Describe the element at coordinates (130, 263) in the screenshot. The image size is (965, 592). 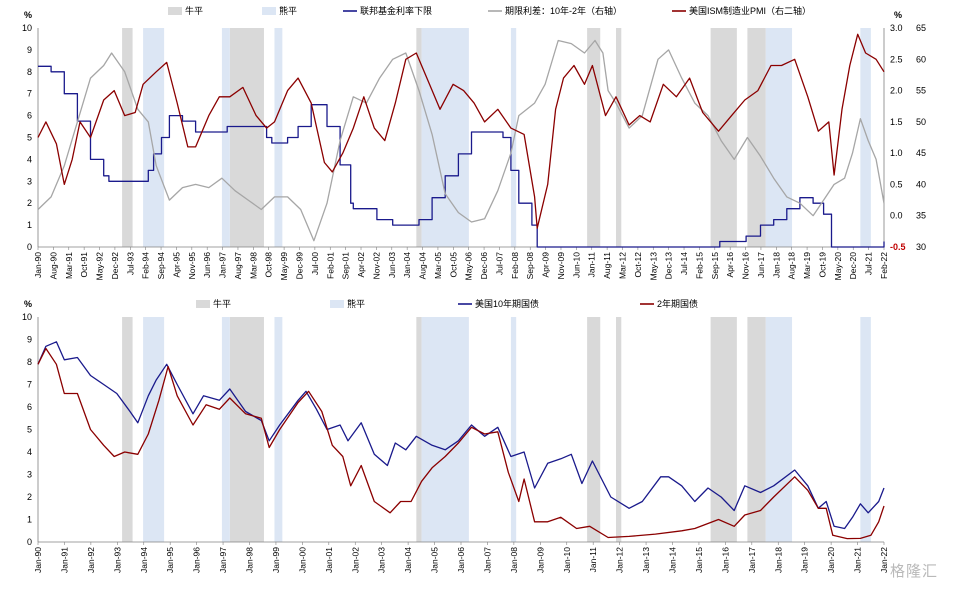
I see `top-x-tick-label: Jul-93` at that location.